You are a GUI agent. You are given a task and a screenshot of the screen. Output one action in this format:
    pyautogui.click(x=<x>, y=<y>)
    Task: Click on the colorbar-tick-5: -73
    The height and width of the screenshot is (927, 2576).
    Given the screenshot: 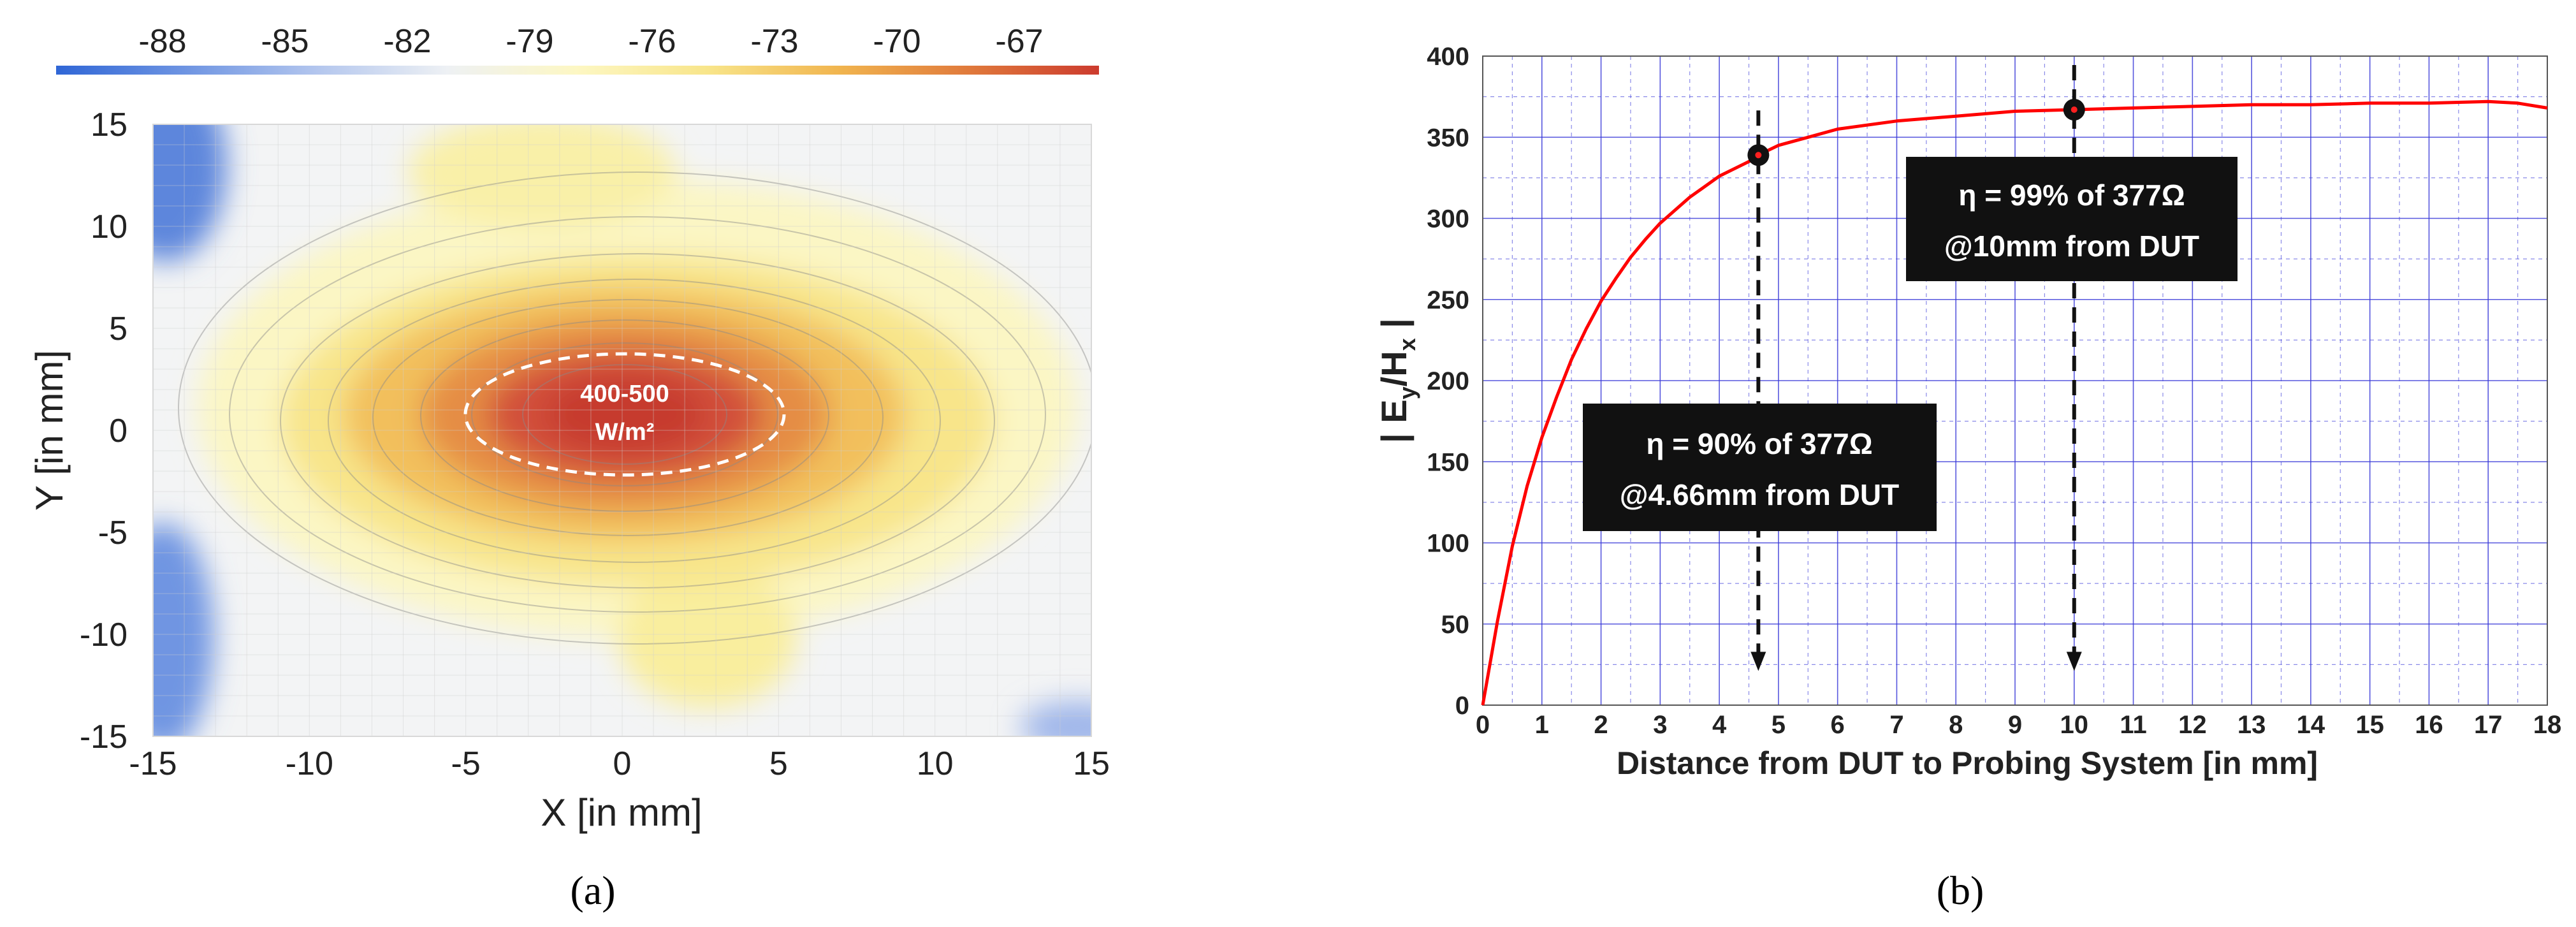 What is the action you would take?
    pyautogui.click(x=774, y=41)
    